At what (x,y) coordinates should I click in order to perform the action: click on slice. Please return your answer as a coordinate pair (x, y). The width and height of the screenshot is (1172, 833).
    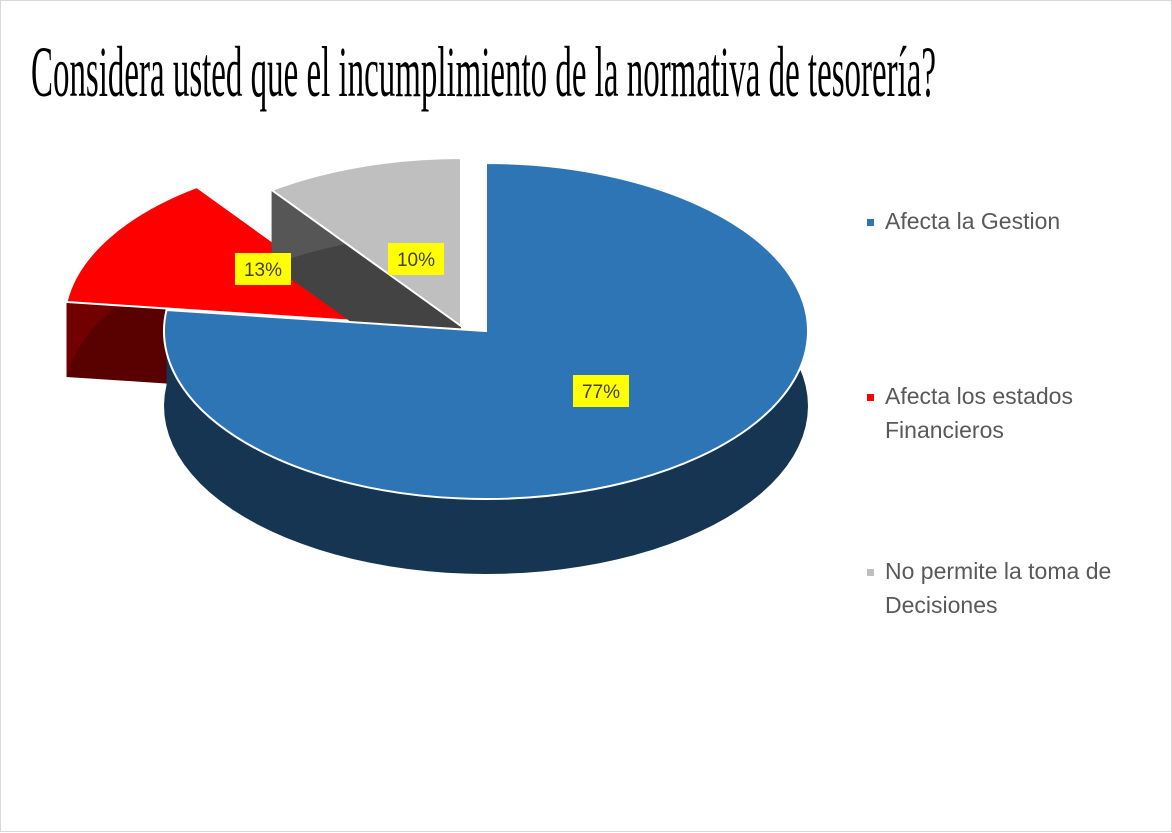
    Looking at the image, I should click on (365, 242).